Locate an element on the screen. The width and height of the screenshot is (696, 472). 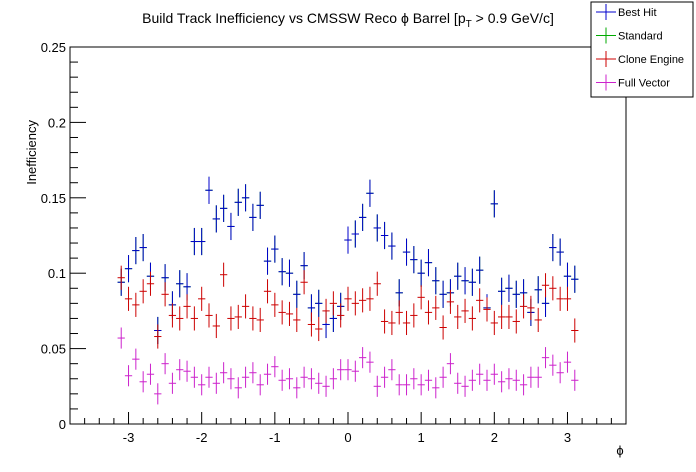
y-tick-label: 0.25 is located at coordinates (53, 47).